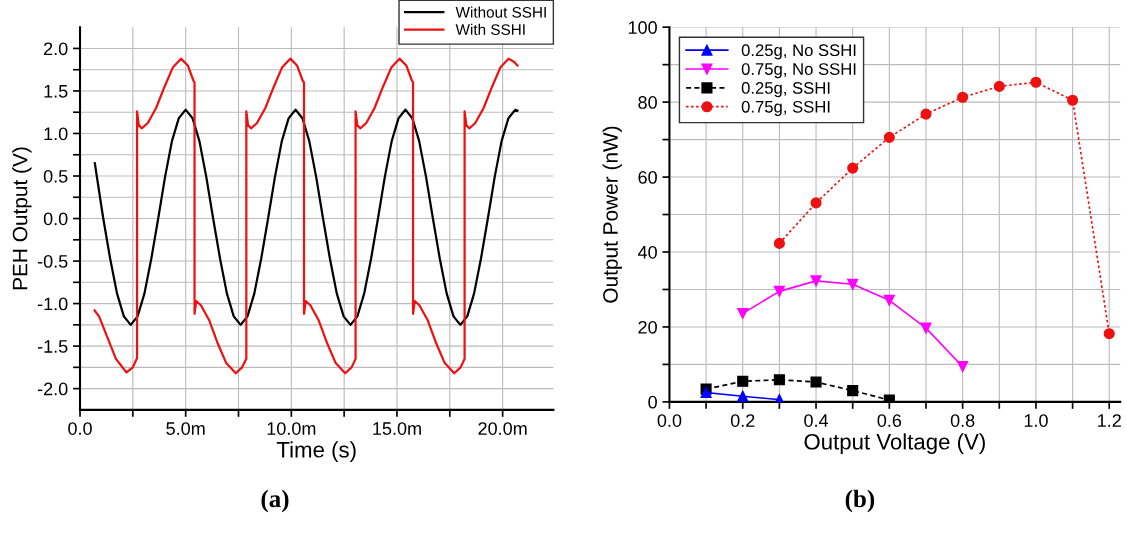 The width and height of the screenshot is (1127, 533). What do you see at coordinates (502, 428) in the screenshot?
I see `x-tick-label: 20.0m` at bounding box center [502, 428].